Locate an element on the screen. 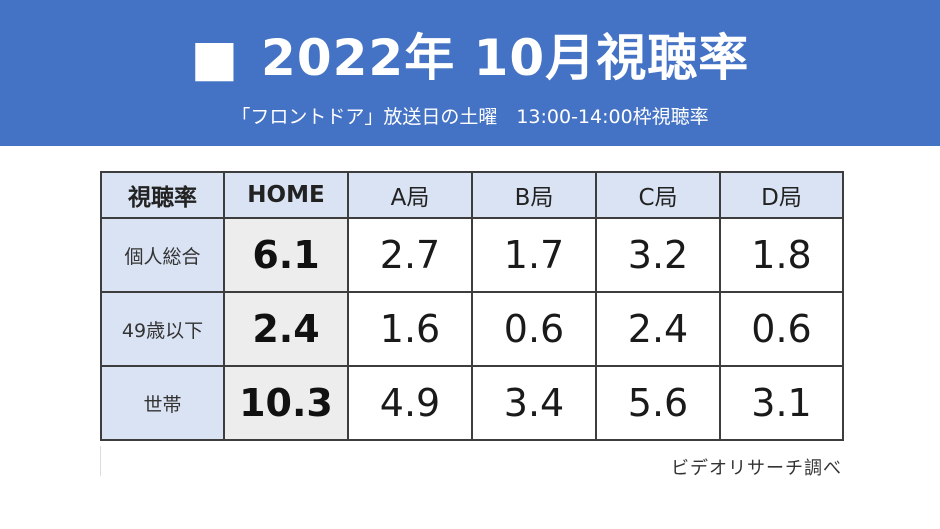 The height and width of the screenshot is (529, 940). home-value: 2.4 is located at coordinates (286, 329).